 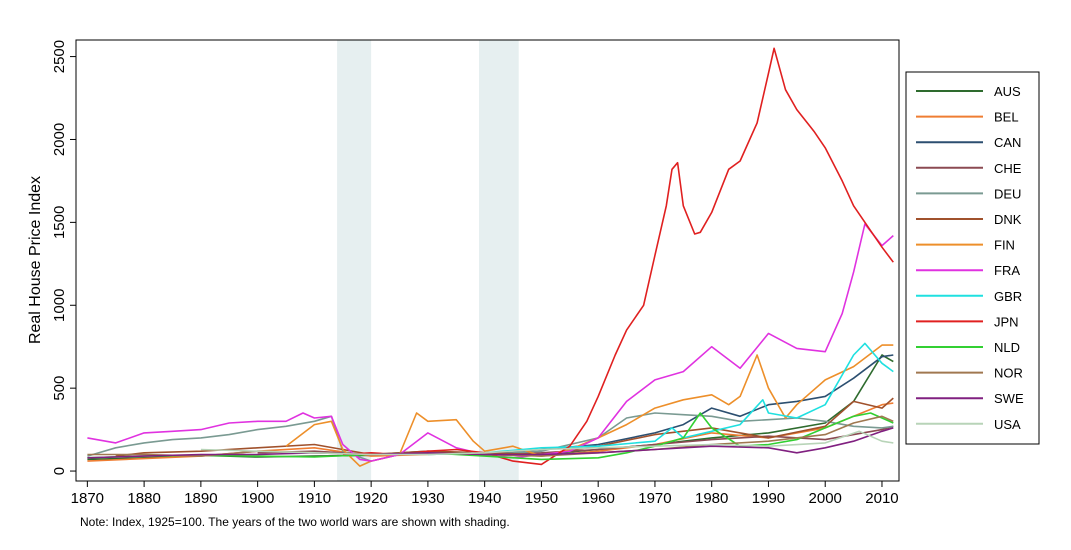 What do you see at coordinates (257, 498) in the screenshot?
I see `x-tick-label: 1900` at bounding box center [257, 498].